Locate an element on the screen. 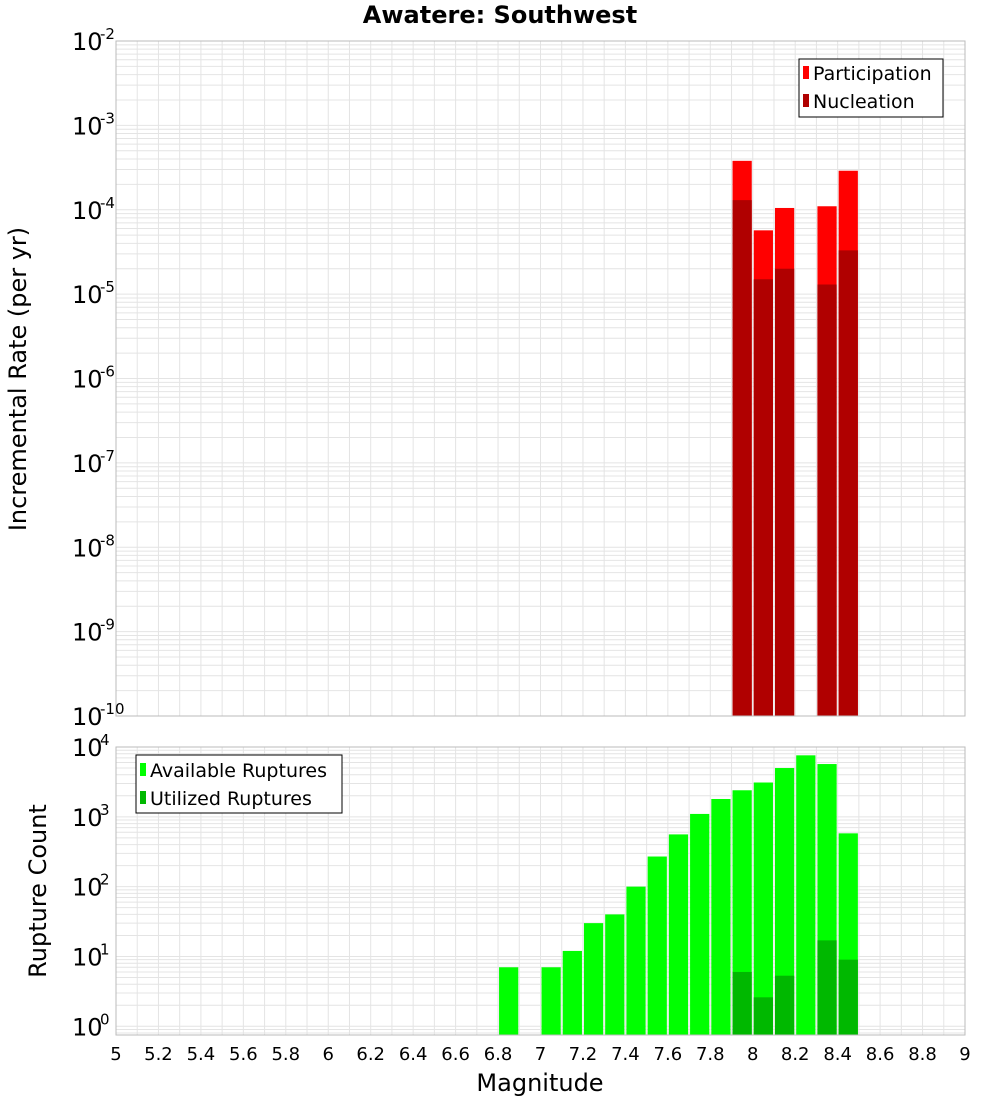 The height and width of the screenshot is (1100, 1000). y-tick-exponent: -9 is located at coordinates (107, 625).